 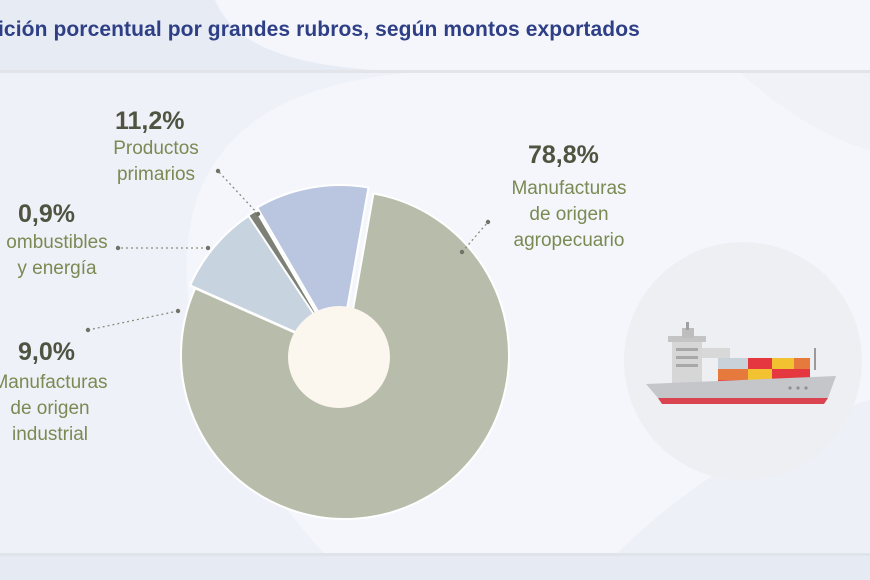 I want to click on value-label-manufacturas-industrial: 9,0%, so click(x=46, y=352).